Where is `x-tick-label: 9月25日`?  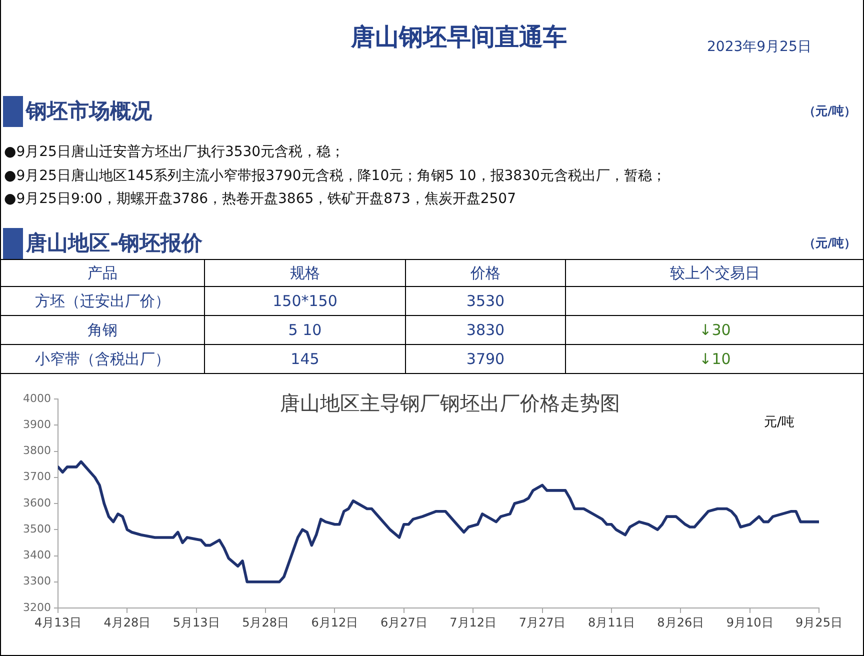 x-tick-label: 9月25日 is located at coordinates (819, 622).